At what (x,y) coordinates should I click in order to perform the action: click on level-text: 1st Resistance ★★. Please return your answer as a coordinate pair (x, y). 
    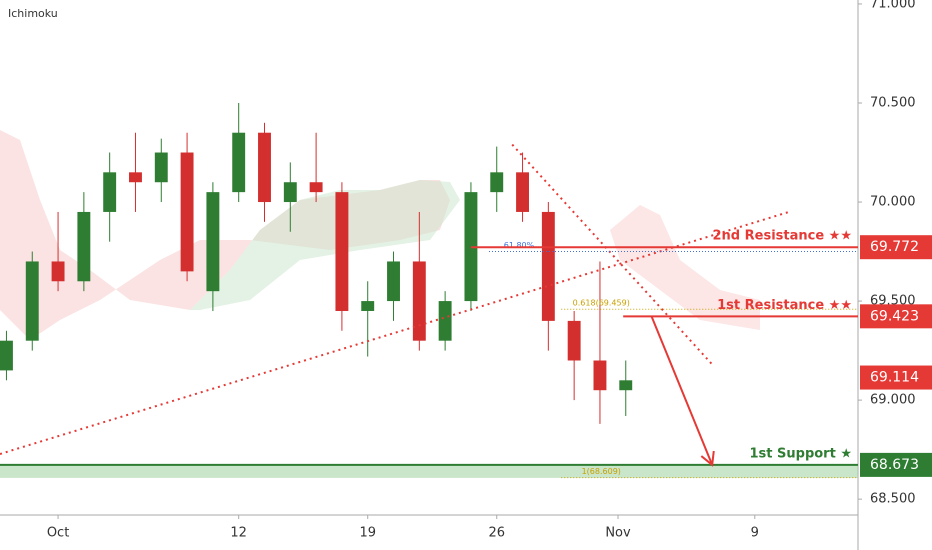
    Looking at the image, I should click on (784, 305).